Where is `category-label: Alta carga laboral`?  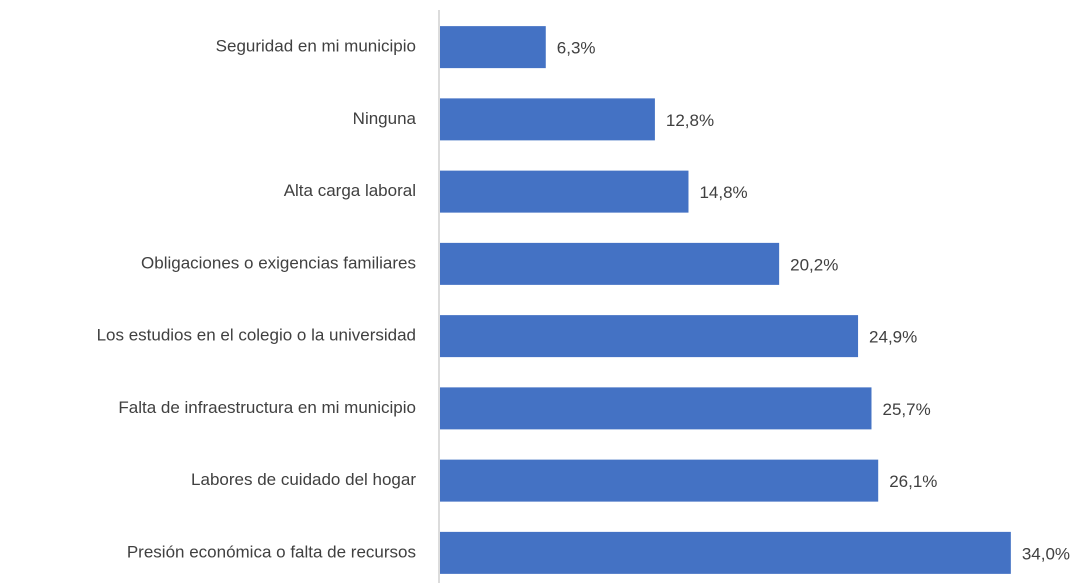 category-label: Alta carga laboral is located at coordinates (350, 190).